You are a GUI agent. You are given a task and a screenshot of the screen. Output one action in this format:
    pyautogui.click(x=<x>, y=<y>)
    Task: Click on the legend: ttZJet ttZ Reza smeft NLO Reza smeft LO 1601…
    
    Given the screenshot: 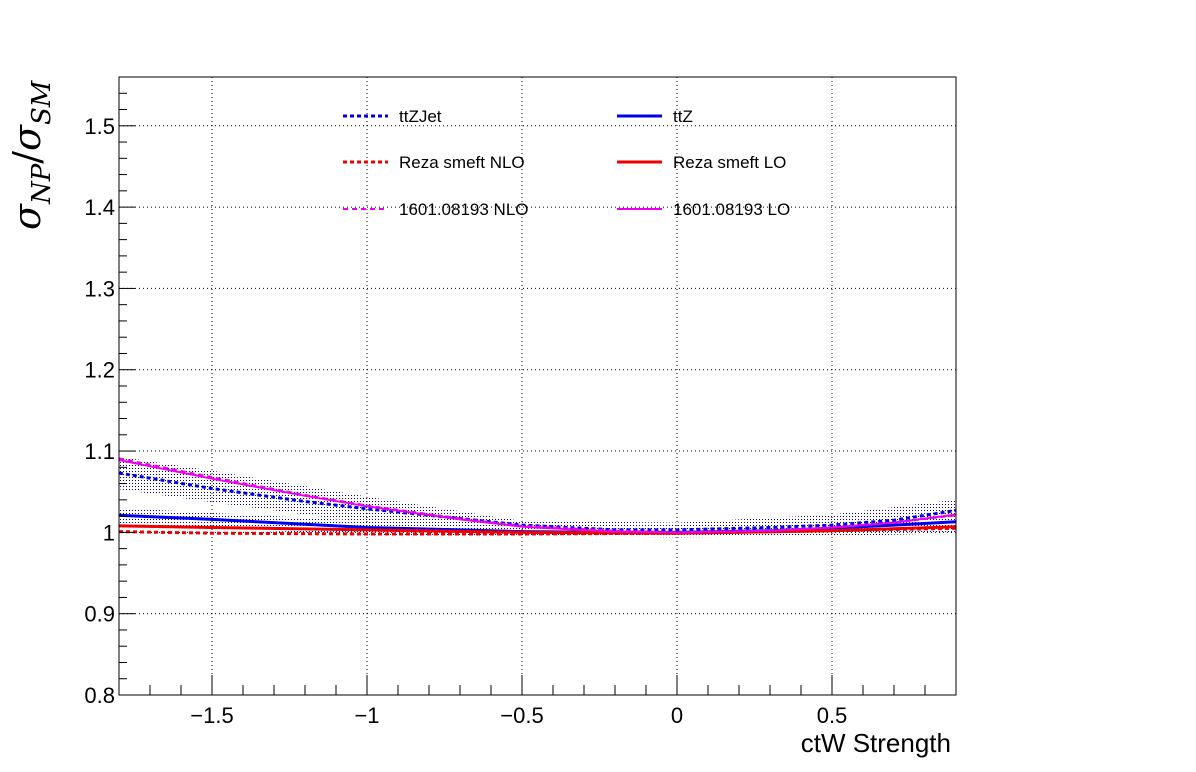 What is the action you would take?
    pyautogui.click(x=566, y=163)
    